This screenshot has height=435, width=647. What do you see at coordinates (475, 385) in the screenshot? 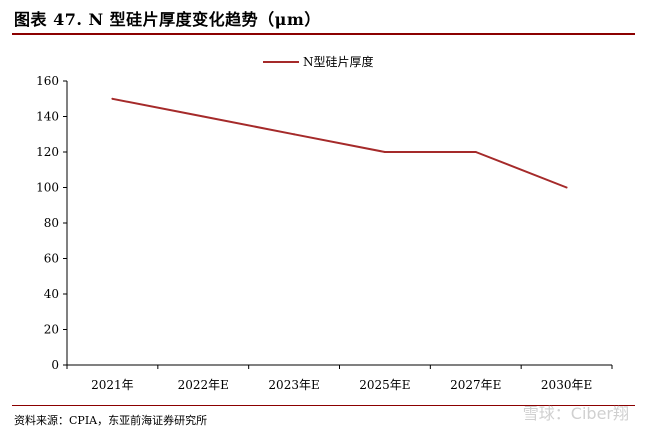
I see `x-tick-label: 2027年E` at bounding box center [475, 385].